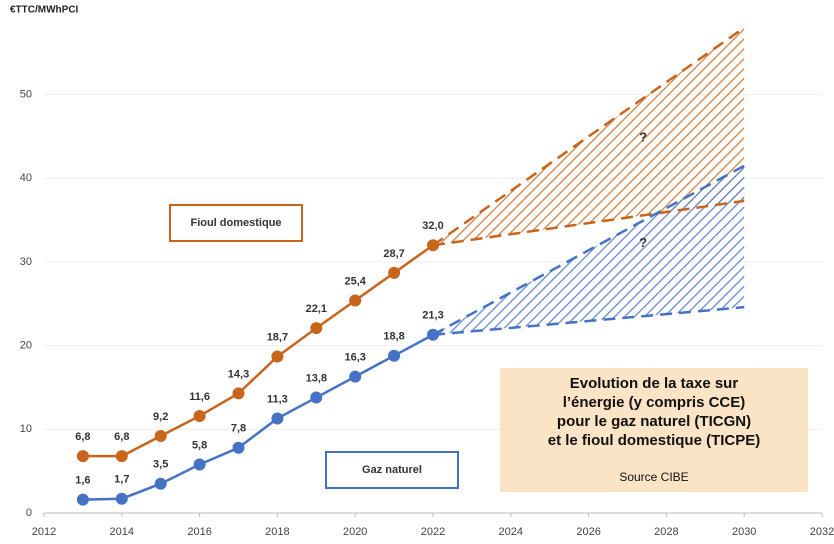 This screenshot has height=544, width=834. I want to click on legend-label: Fioul domestique, so click(235, 223).